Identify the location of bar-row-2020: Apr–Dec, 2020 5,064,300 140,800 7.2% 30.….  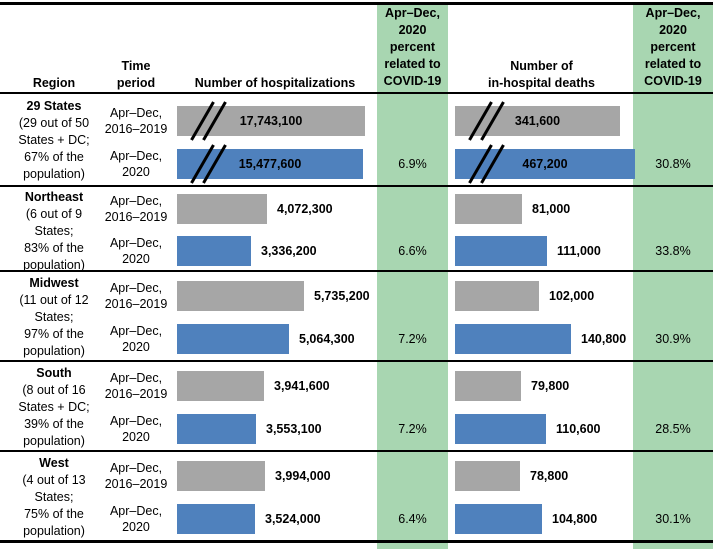
(356, 339).